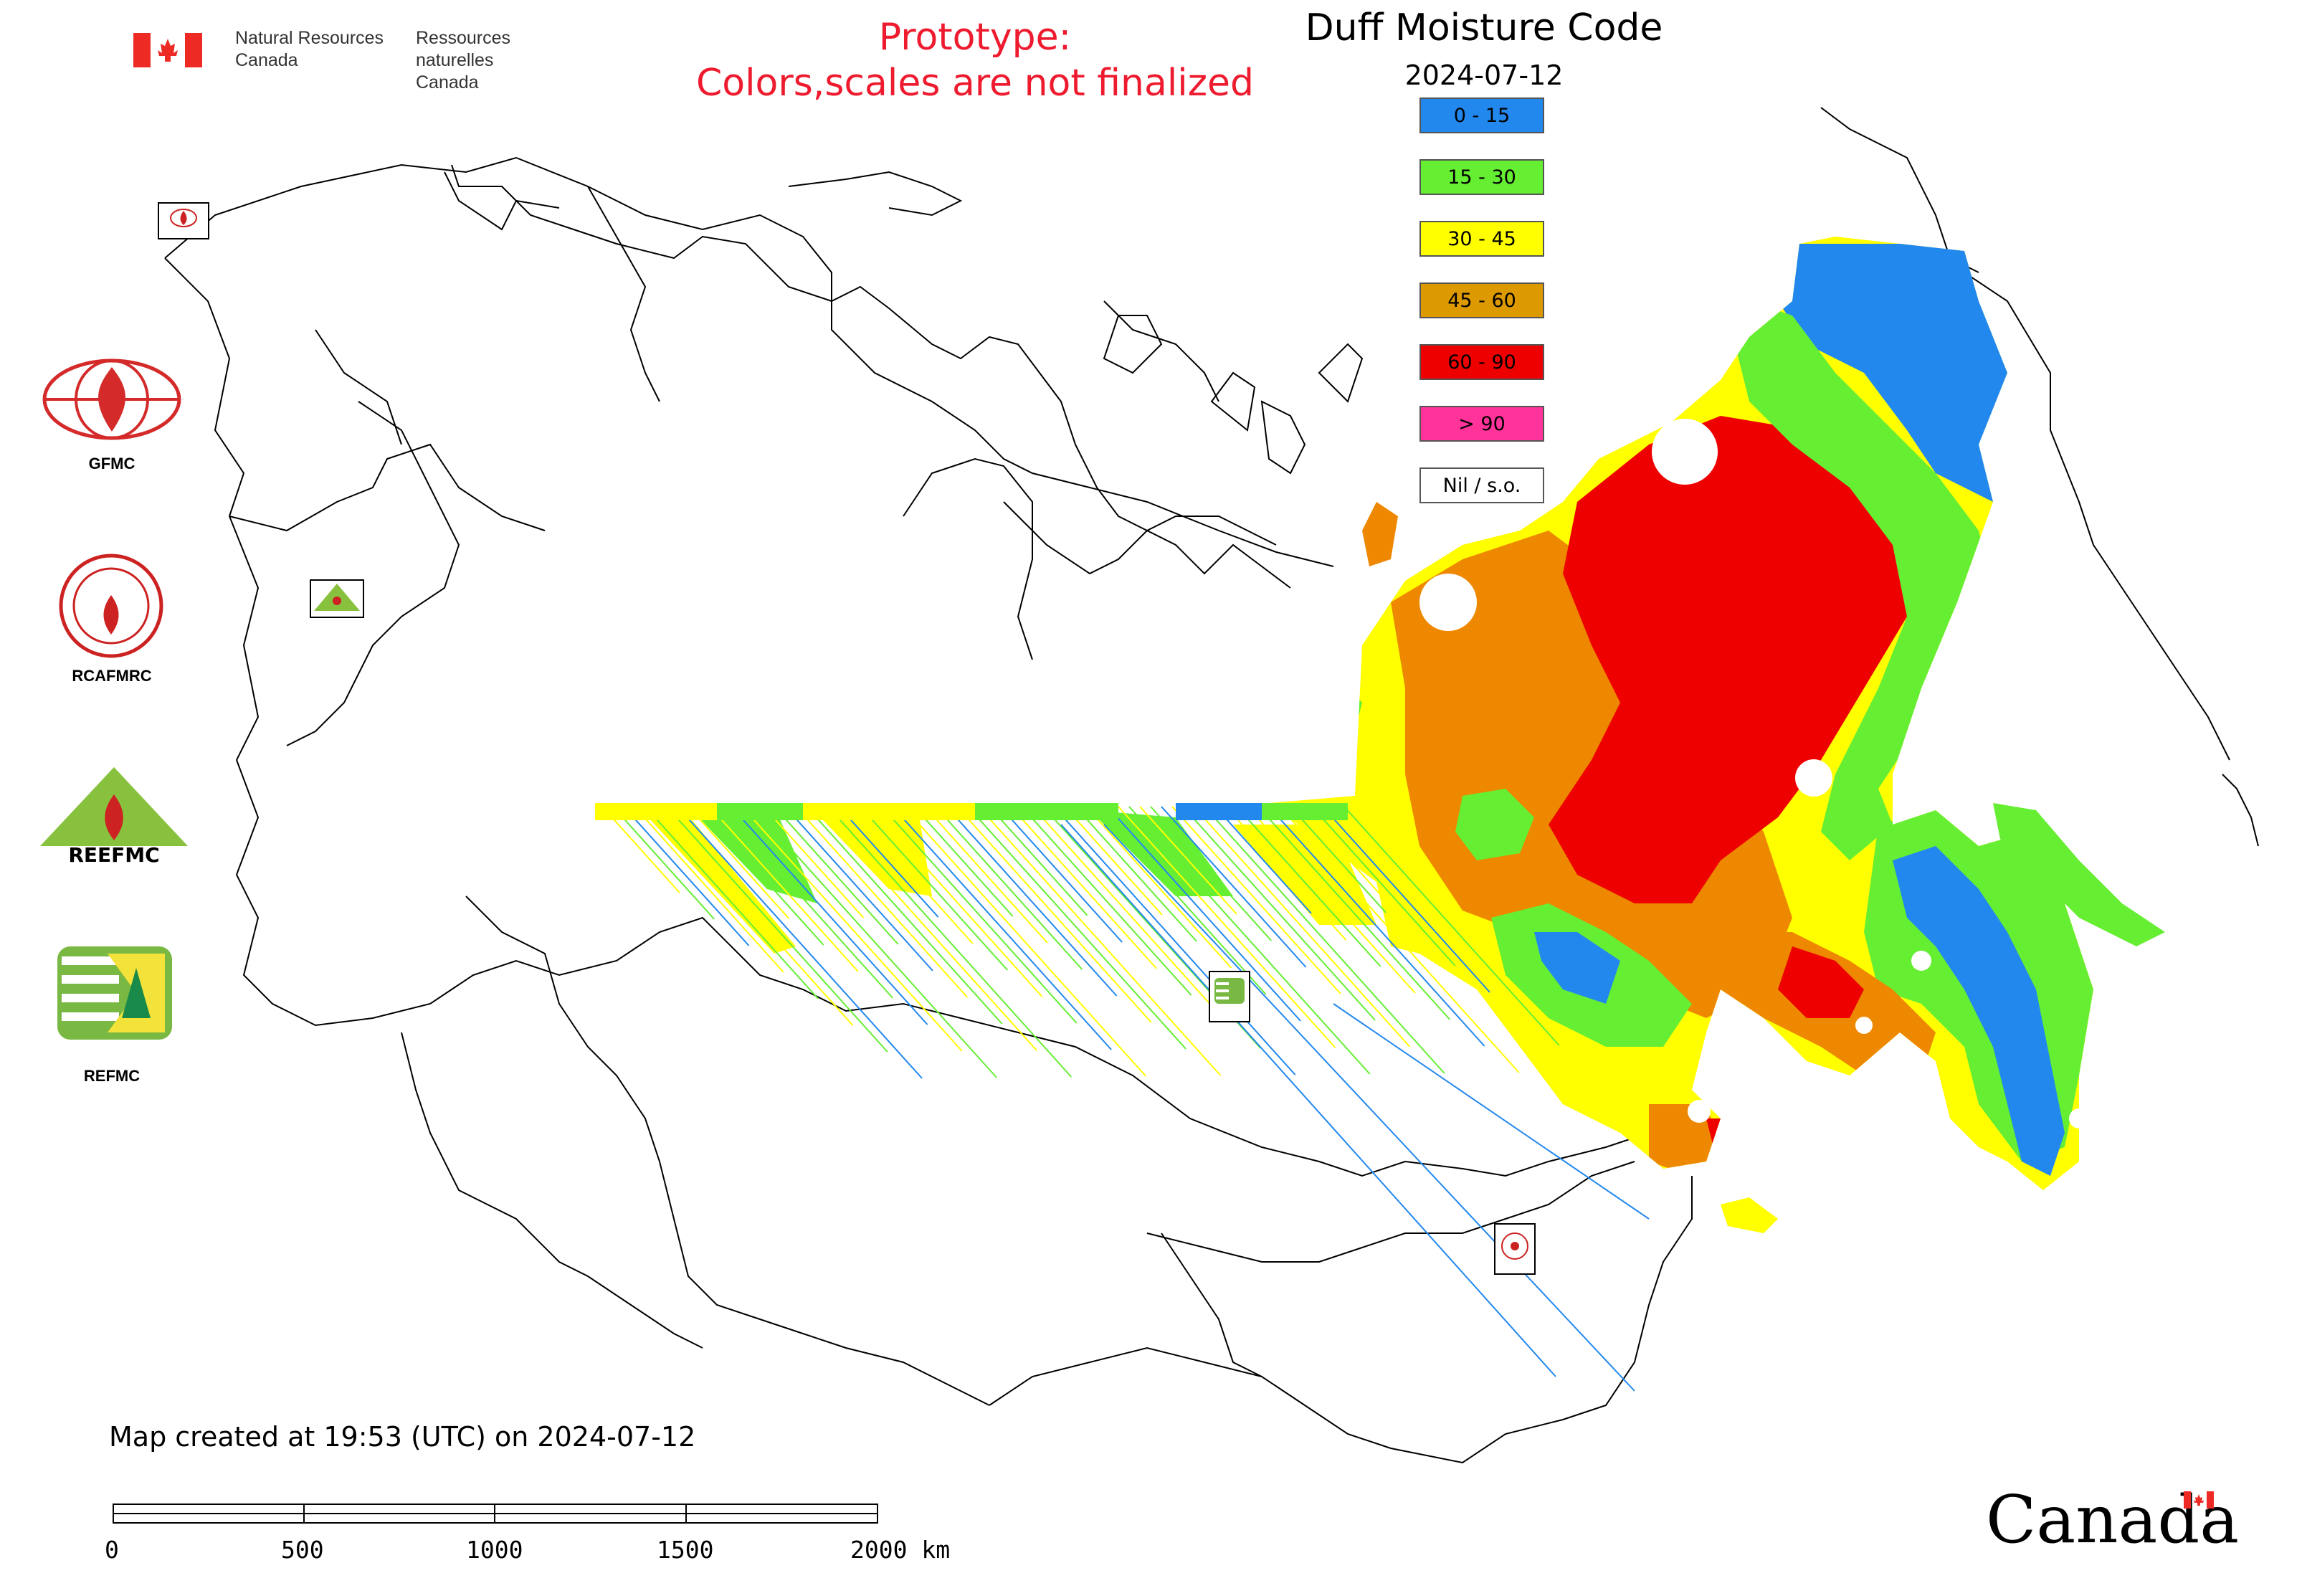 Image resolution: width=2302 pixels, height=1596 pixels. I want to click on wordmark-flag-icon, so click(2199, 1500).